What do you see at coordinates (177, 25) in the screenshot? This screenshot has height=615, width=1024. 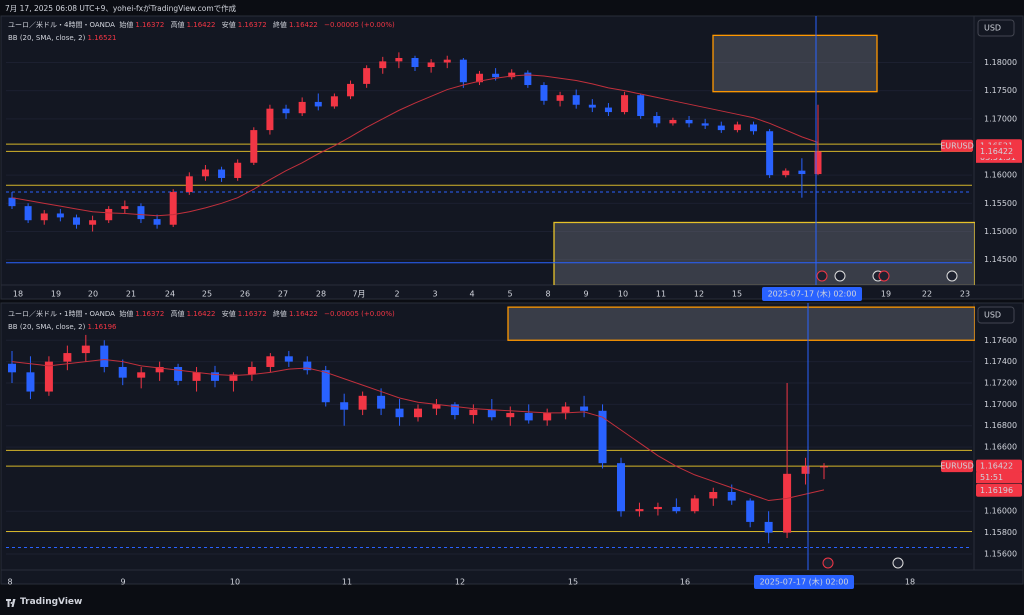 I see `legend-key: 高値` at bounding box center [177, 25].